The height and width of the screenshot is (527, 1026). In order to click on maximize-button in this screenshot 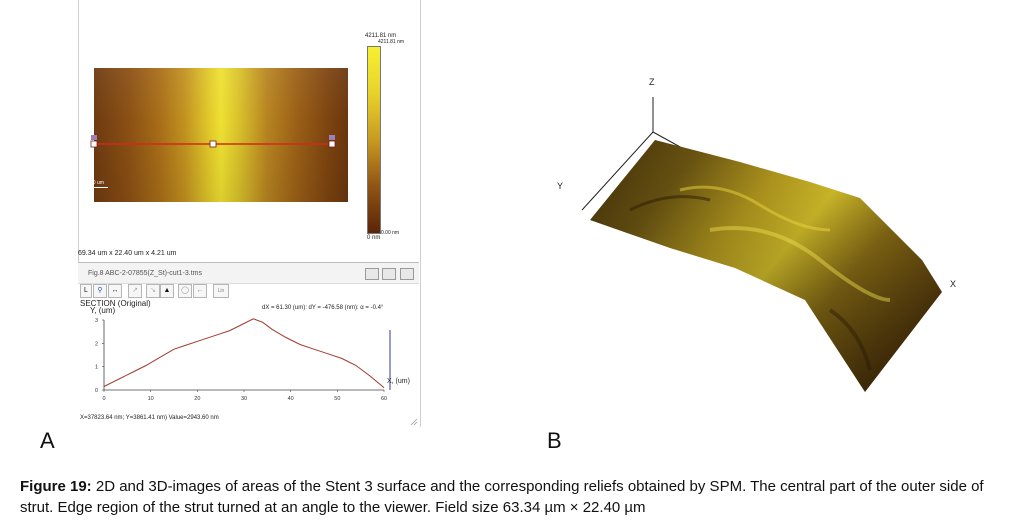, I will do `click(389, 274)`.